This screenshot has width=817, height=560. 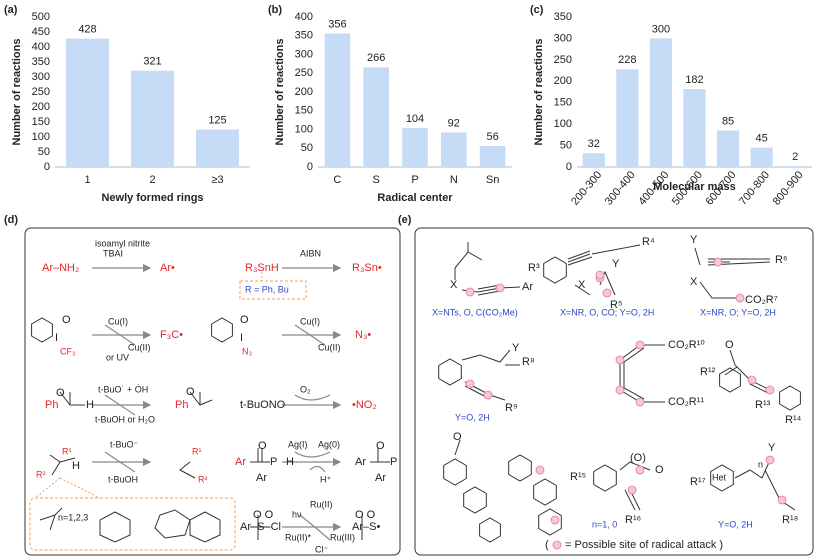 I want to click on diagram-label: R³, so click(x=534, y=268).